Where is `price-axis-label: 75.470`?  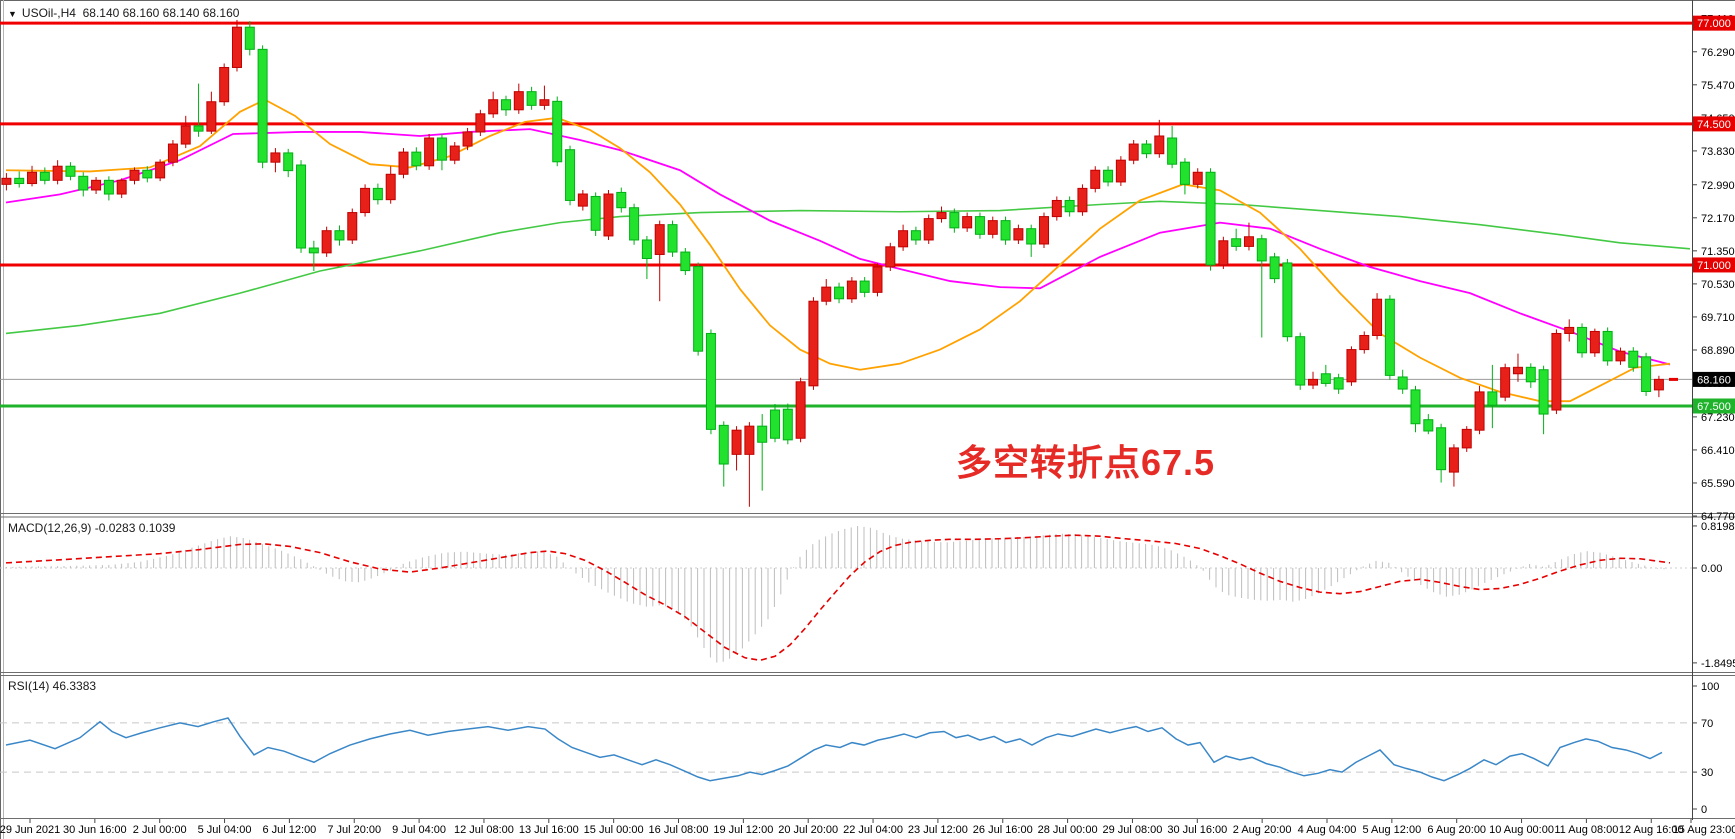 price-axis-label: 75.470 is located at coordinates (1718, 86).